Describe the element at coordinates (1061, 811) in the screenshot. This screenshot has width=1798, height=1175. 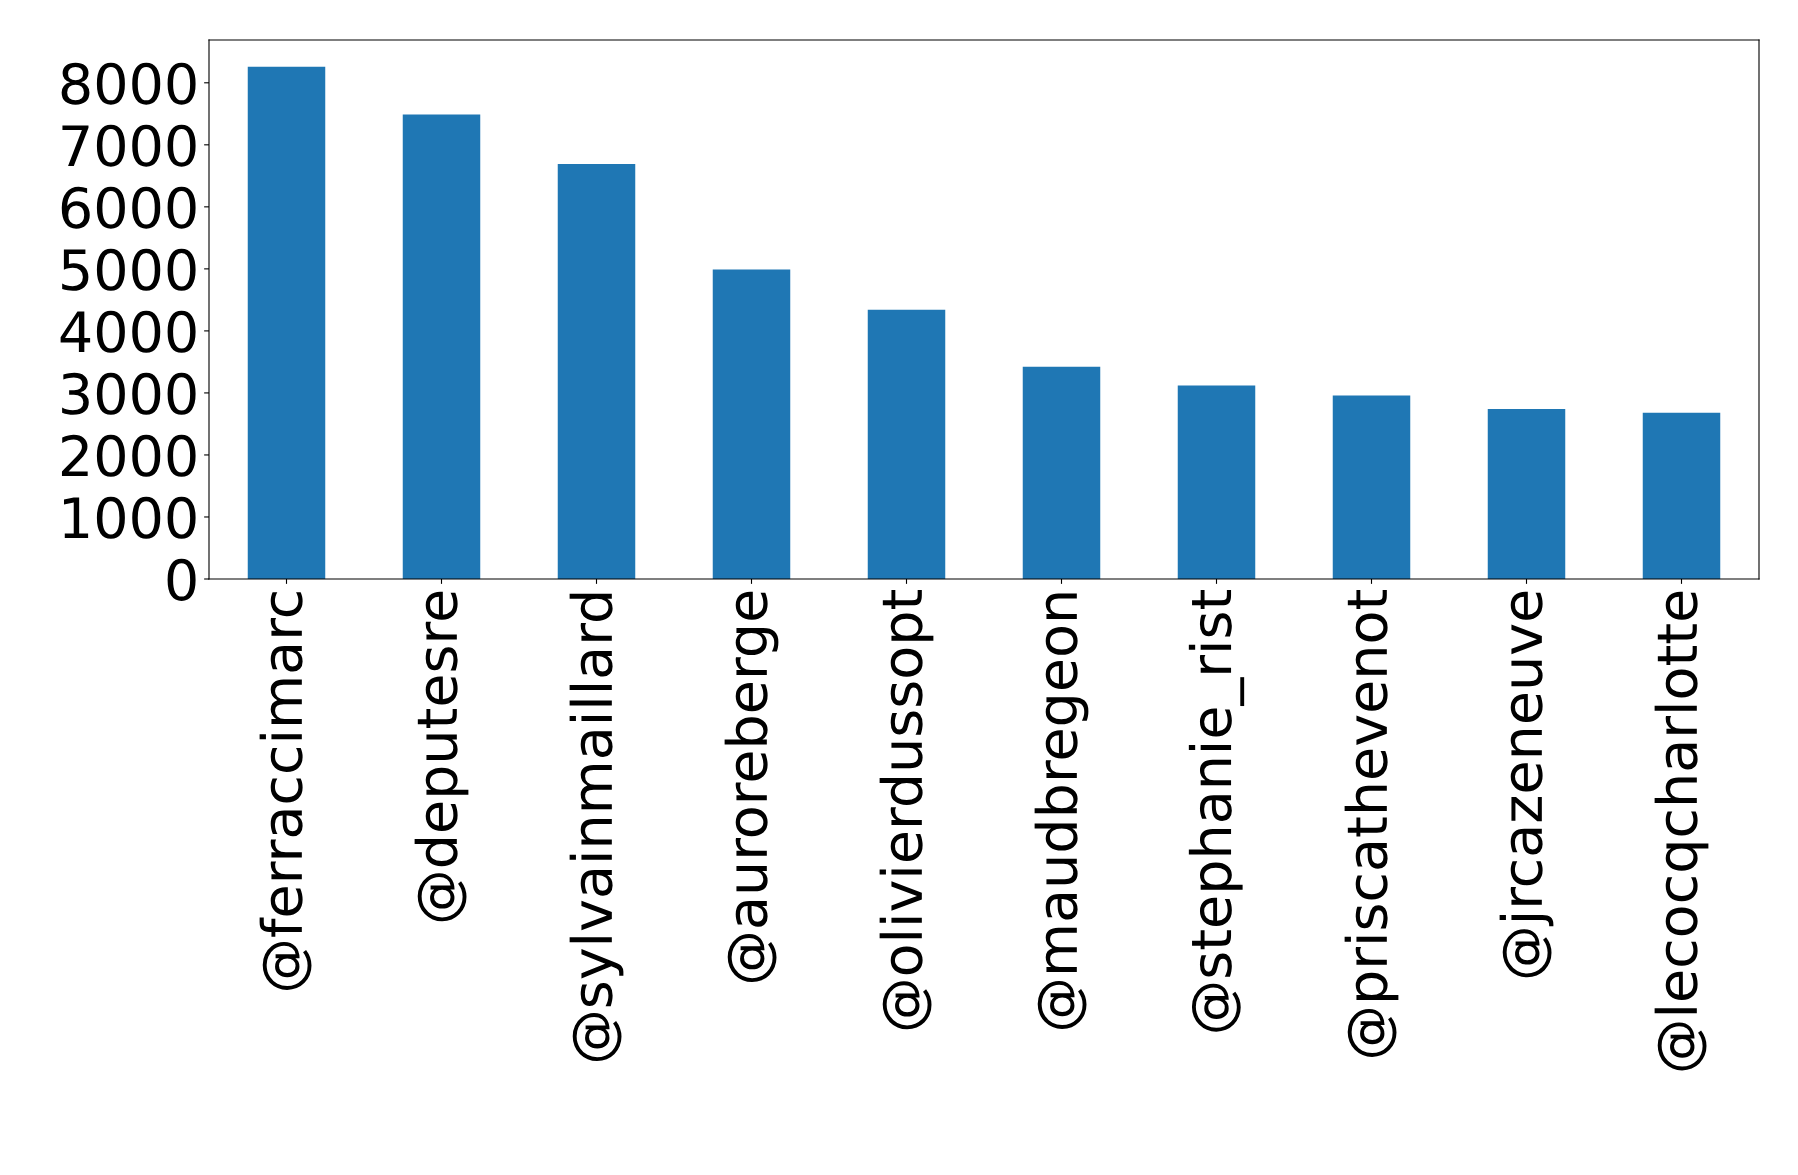
I see `x-tick-label: @maudbregeon` at that location.